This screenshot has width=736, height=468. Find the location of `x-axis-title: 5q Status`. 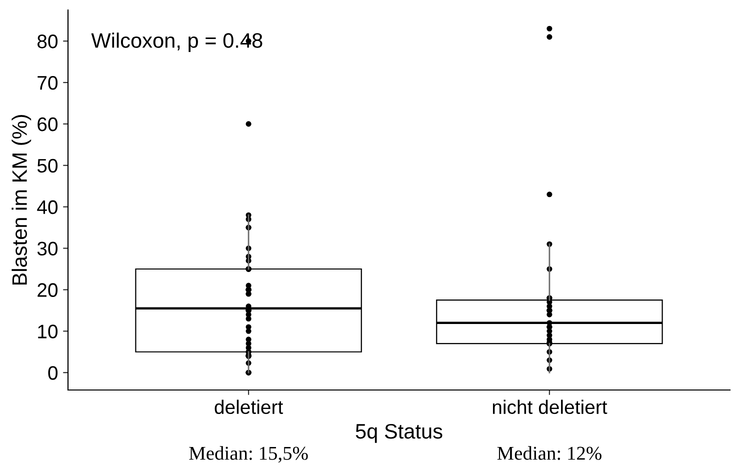

x-axis-title: 5q Status is located at coordinates (399, 433).